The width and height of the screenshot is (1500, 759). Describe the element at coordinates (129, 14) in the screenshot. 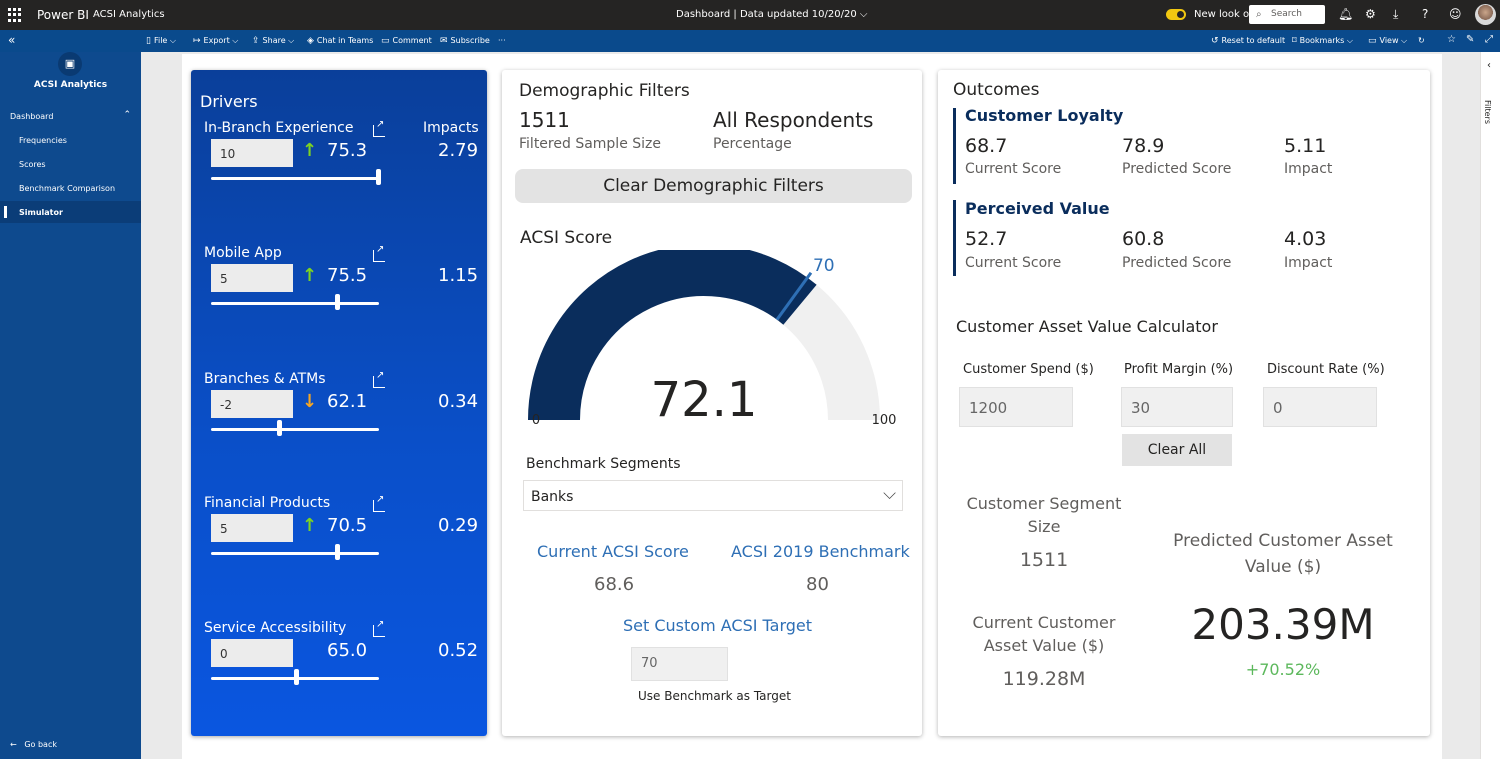

I see `app-name: ACSI Analytics` at that location.